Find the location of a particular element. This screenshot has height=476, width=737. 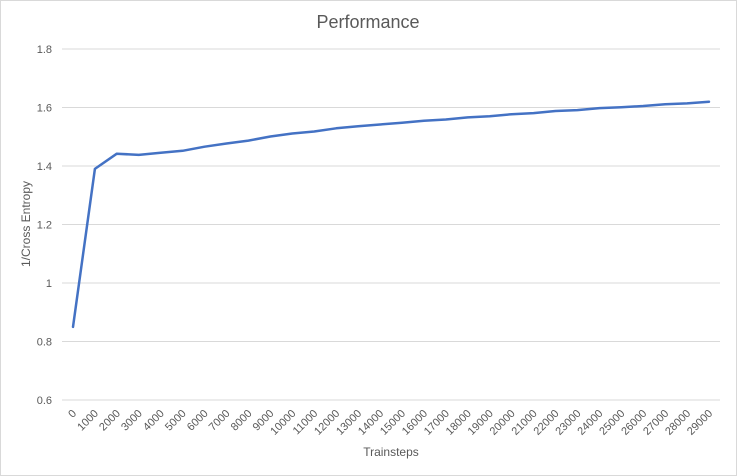

x-tick-label: 1000 is located at coordinates (88, 421).